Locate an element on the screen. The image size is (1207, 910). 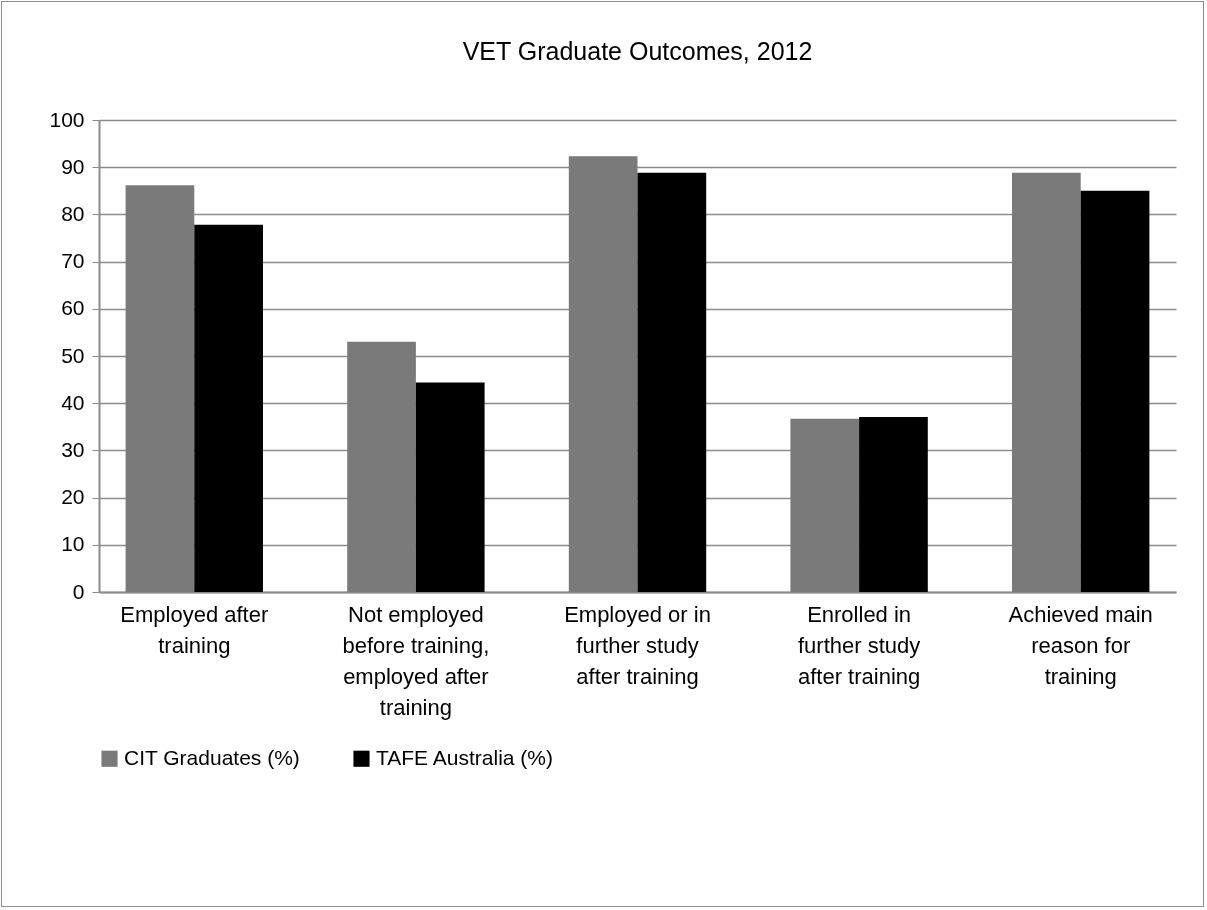
legend-label: CIT Graduates (%) is located at coordinates (212, 757).